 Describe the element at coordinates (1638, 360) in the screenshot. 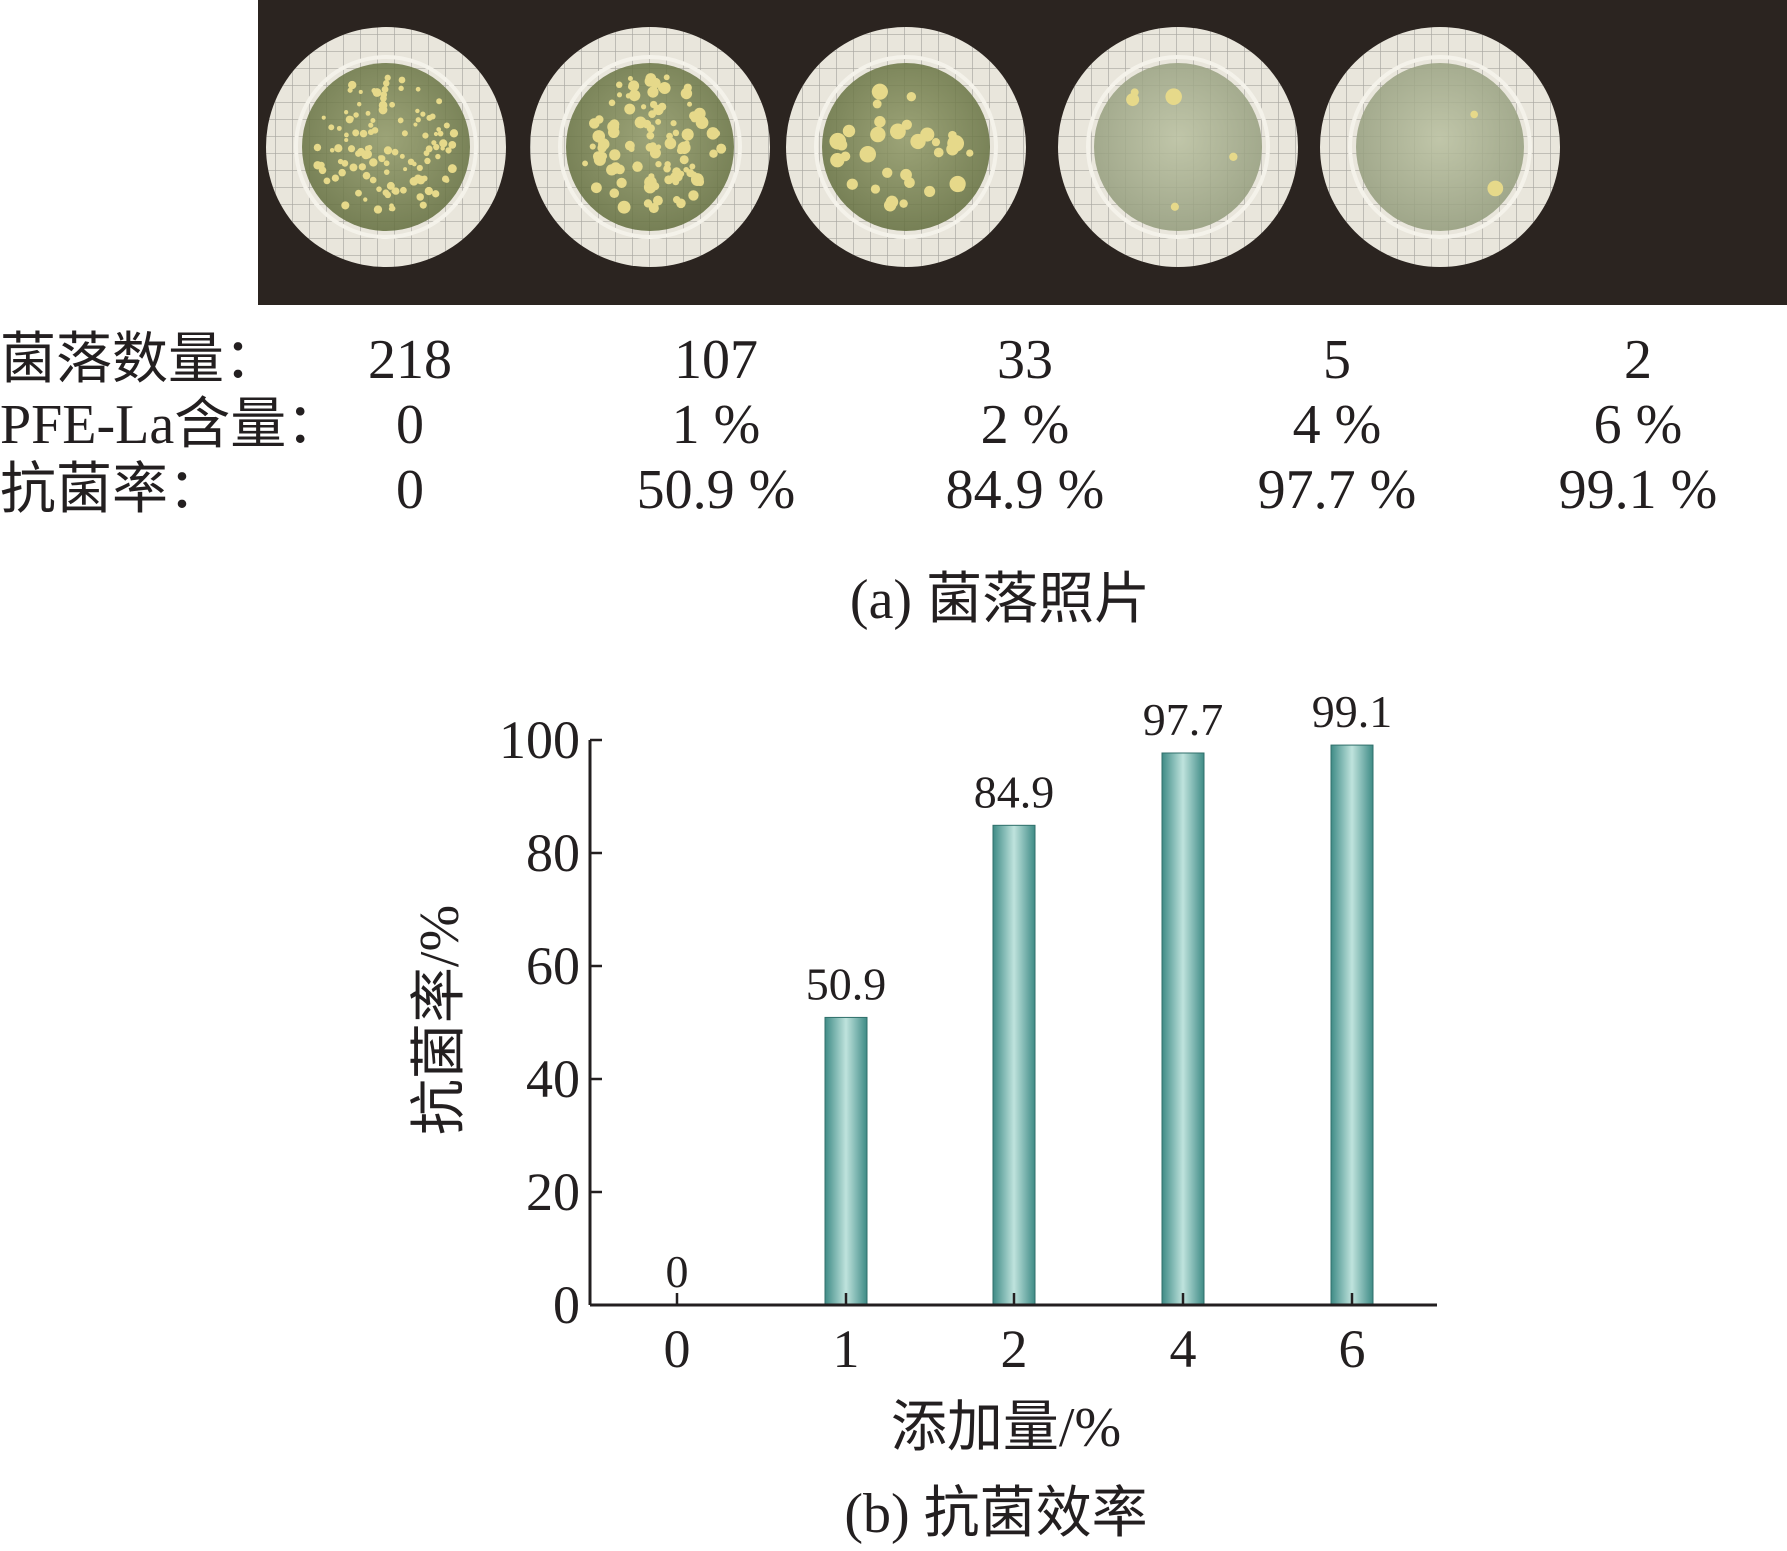

I see `colony-count-value: 2` at that location.